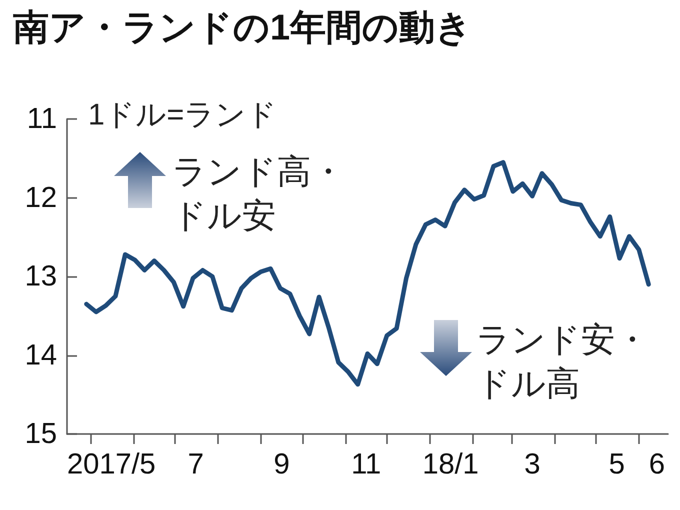  What do you see at coordinates (111, 464) in the screenshot?
I see `x-tick-label: 2017/5` at bounding box center [111, 464].